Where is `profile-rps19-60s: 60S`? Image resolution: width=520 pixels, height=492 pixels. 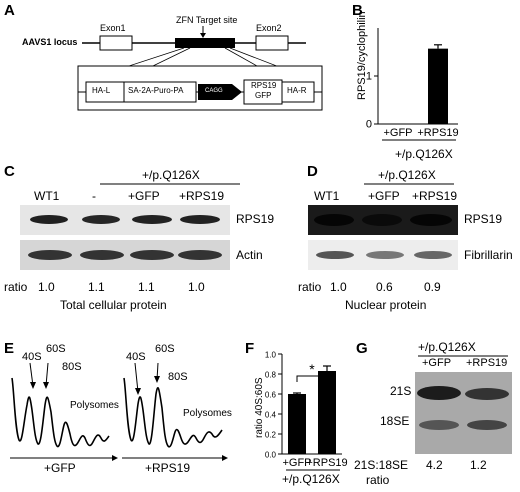
profile-rps19-60s: 60S is located at coordinates (165, 349).